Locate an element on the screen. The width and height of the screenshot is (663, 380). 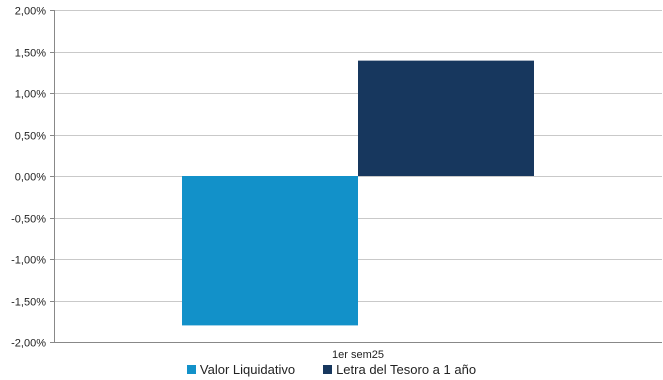
legend-label-valor-liquidativo: Valor Liquidativo is located at coordinates (247, 369).